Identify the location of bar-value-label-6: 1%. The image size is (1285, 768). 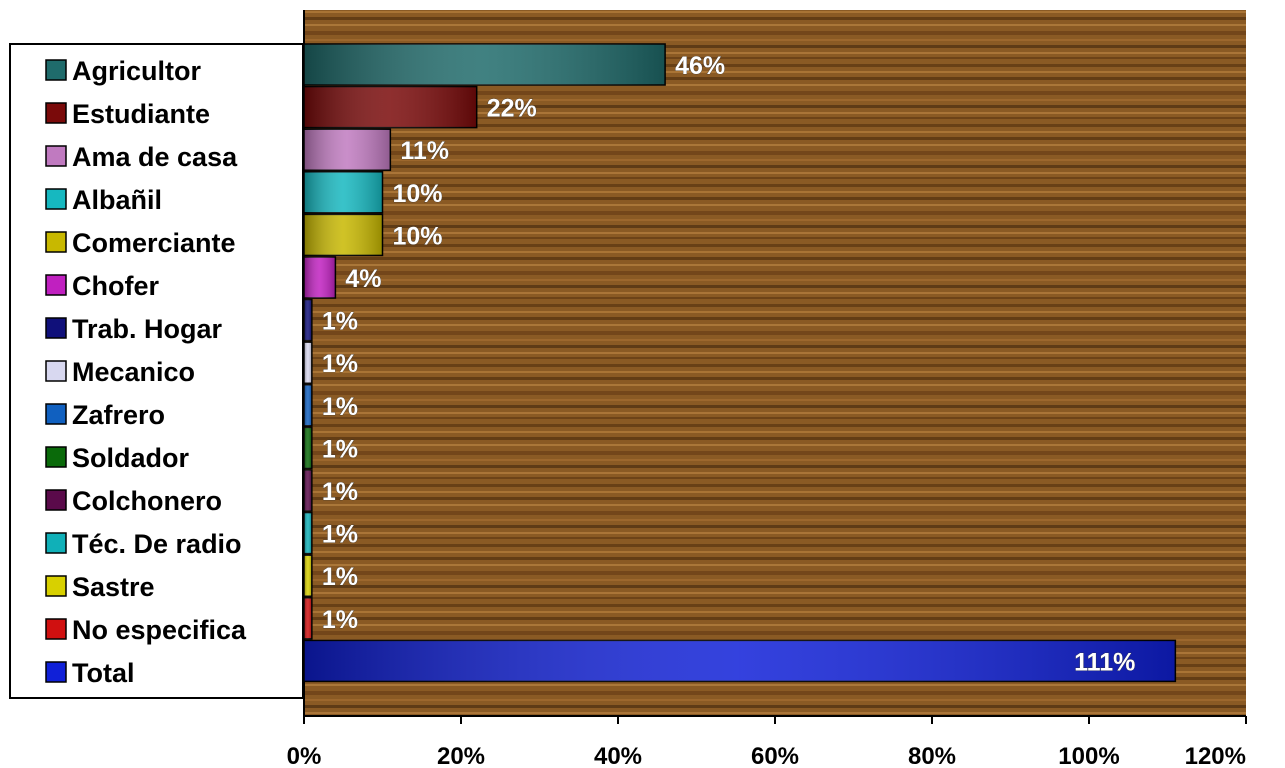
(340, 322).